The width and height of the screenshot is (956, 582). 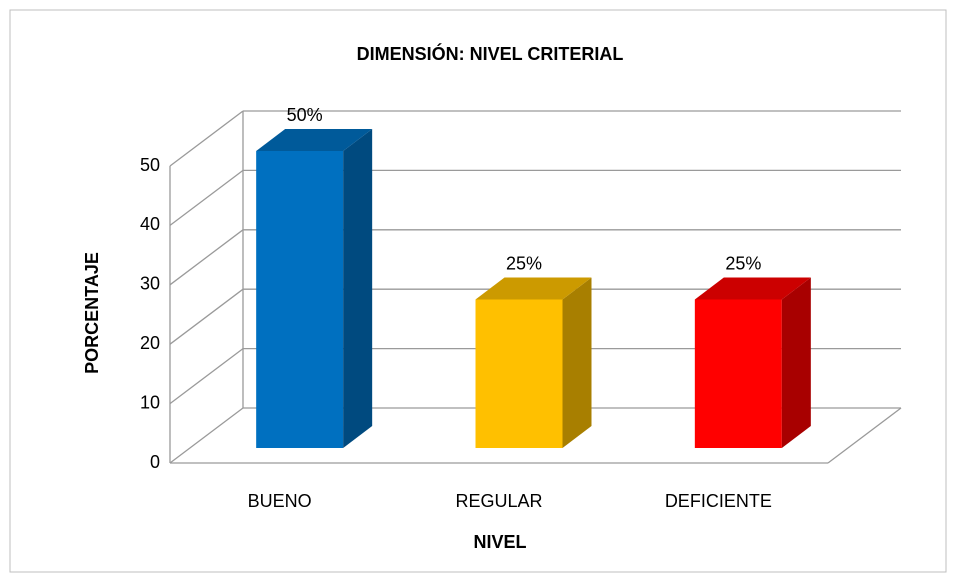 I want to click on y-tick-label: 50, so click(x=150, y=165).